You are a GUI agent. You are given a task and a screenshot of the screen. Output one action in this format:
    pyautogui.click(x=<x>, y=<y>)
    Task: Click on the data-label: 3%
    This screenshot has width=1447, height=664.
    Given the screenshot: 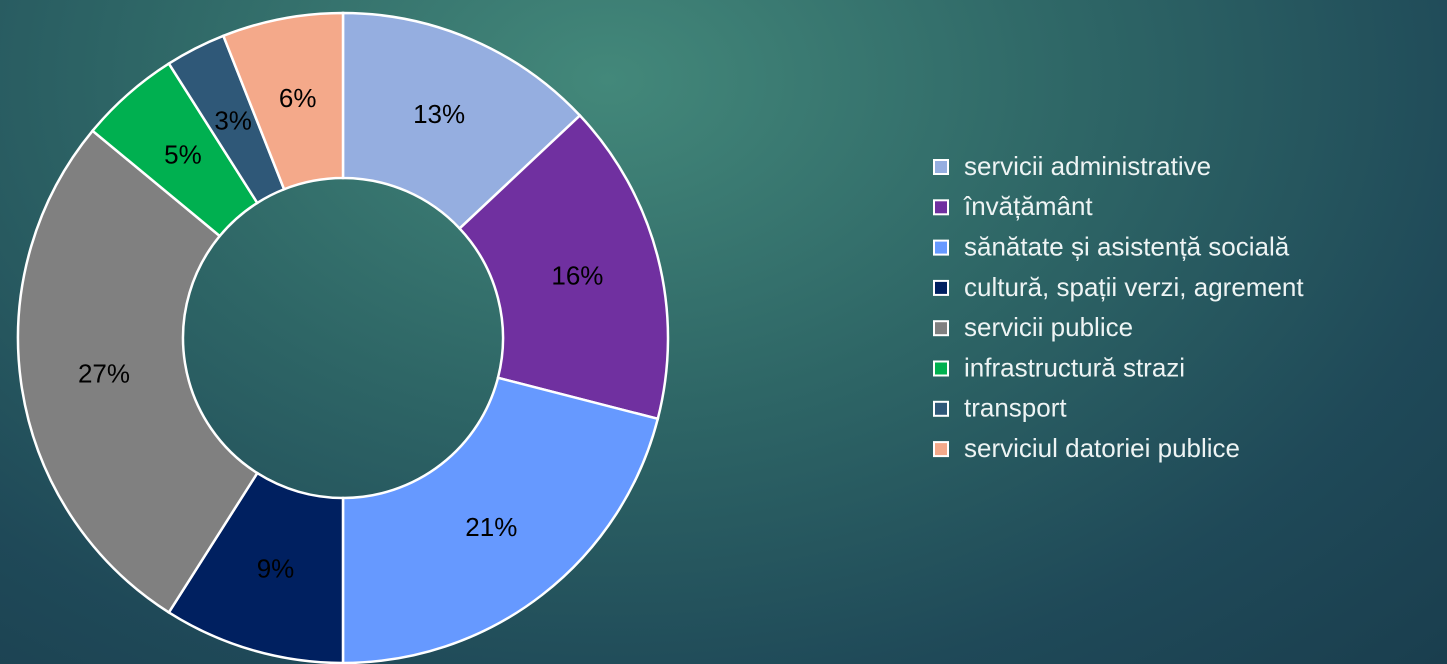 What is the action you would take?
    pyautogui.click(x=233, y=120)
    